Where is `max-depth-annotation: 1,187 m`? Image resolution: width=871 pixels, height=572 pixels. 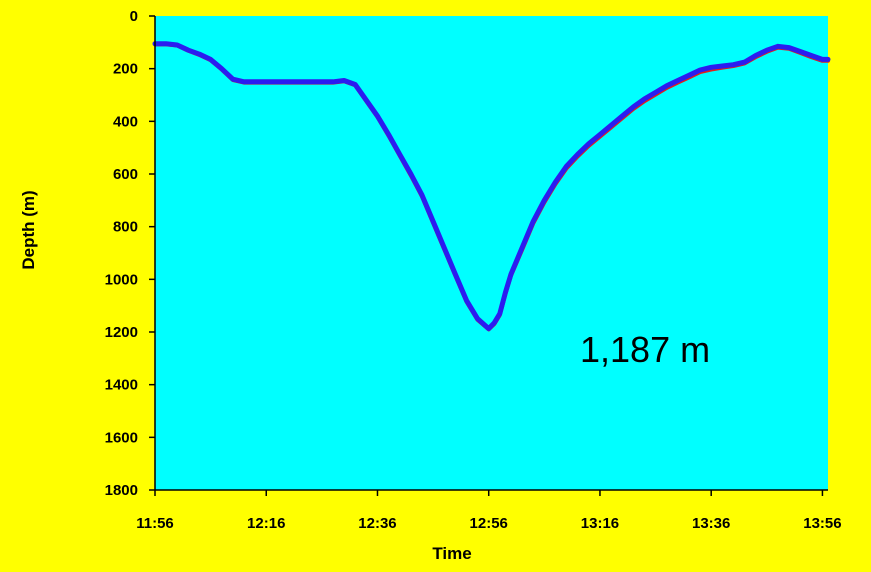 max-depth-annotation: 1,187 m is located at coordinates (645, 349).